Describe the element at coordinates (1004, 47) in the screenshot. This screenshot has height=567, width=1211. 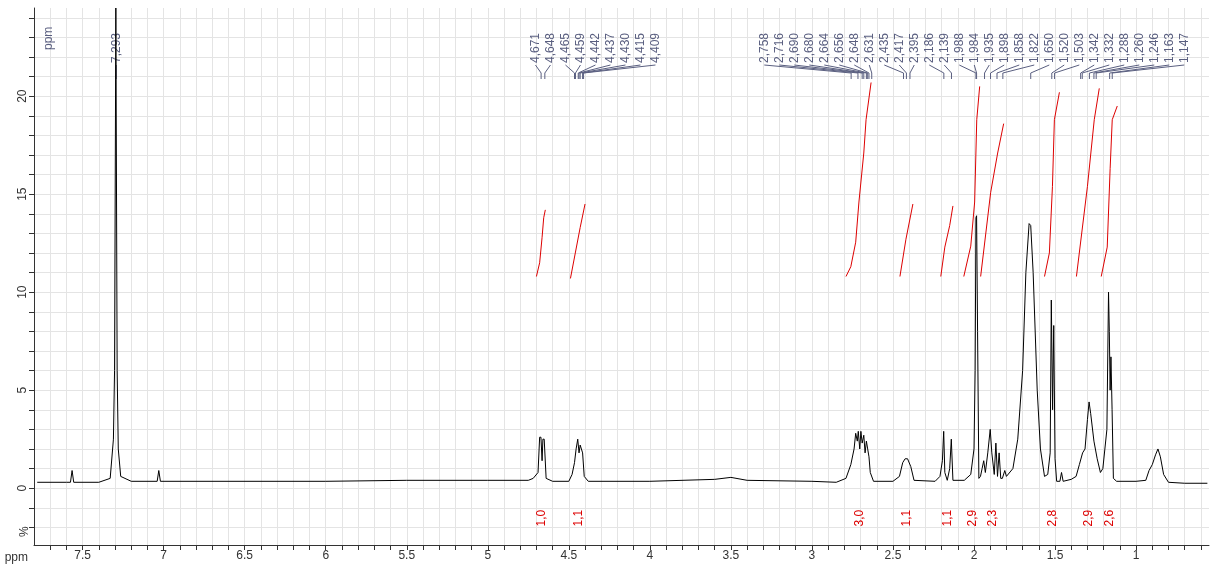
I see `annotation: 1,898` at that location.